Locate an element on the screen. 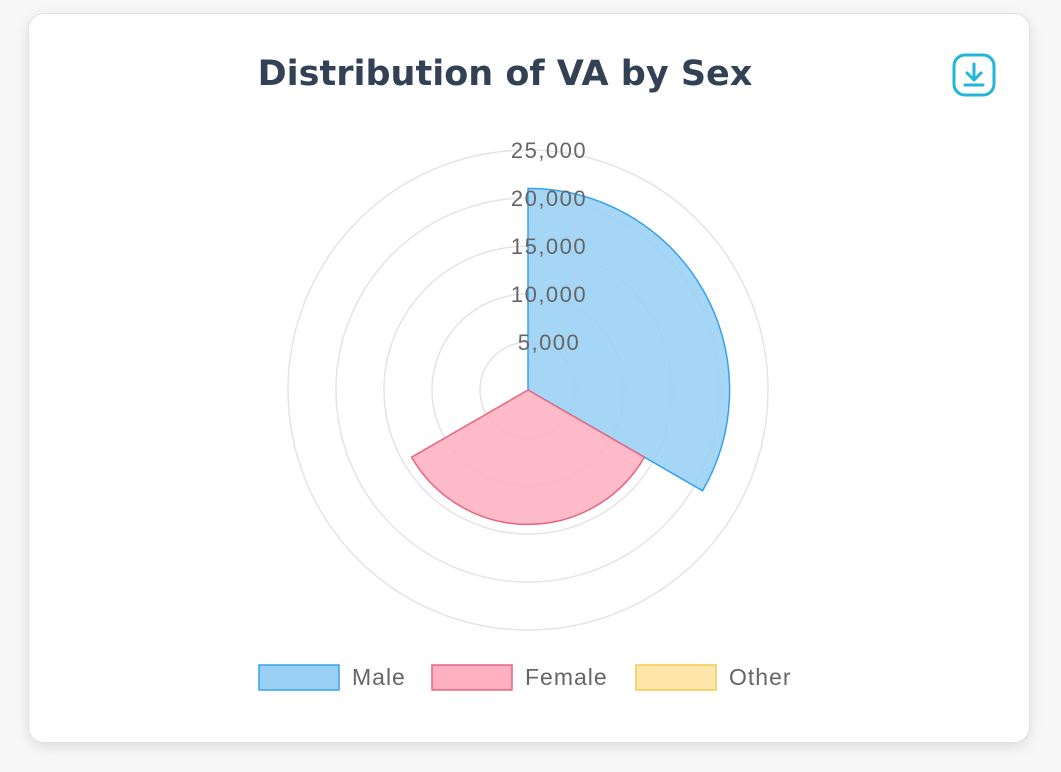  segment-male is located at coordinates (629, 339).